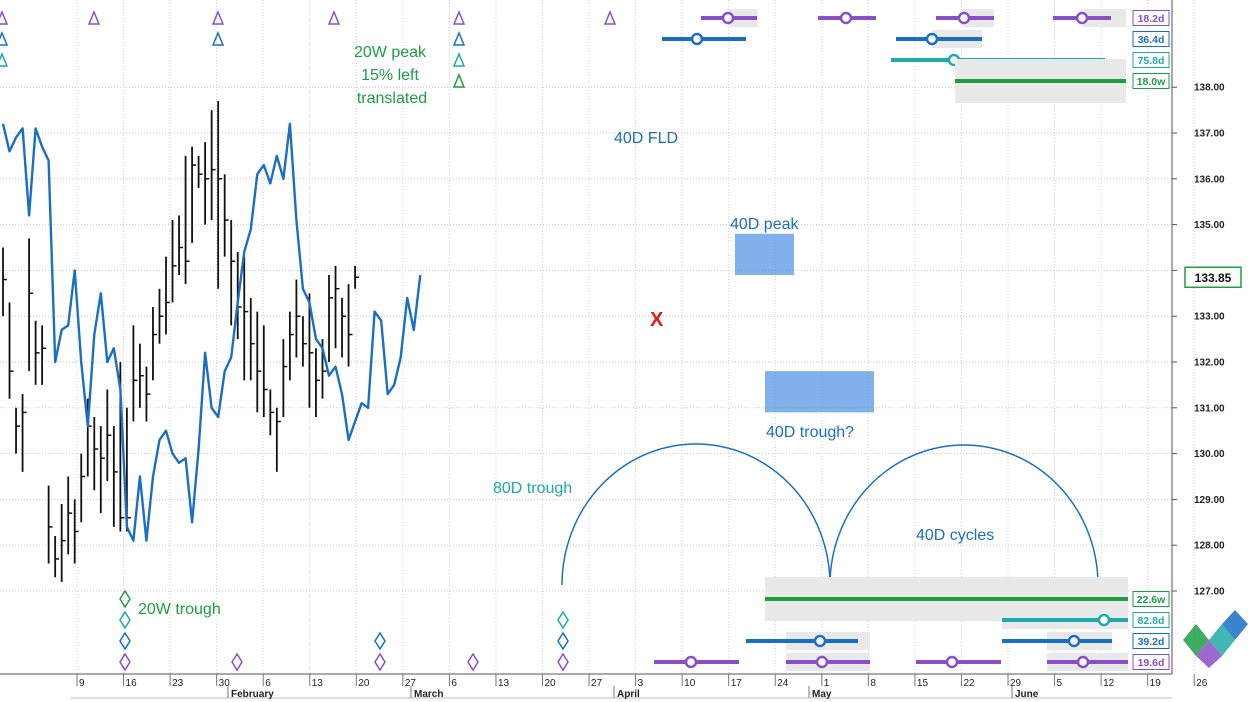  What do you see at coordinates (1016, 683) in the screenshot?
I see `x-tick-label: 29` at bounding box center [1016, 683].